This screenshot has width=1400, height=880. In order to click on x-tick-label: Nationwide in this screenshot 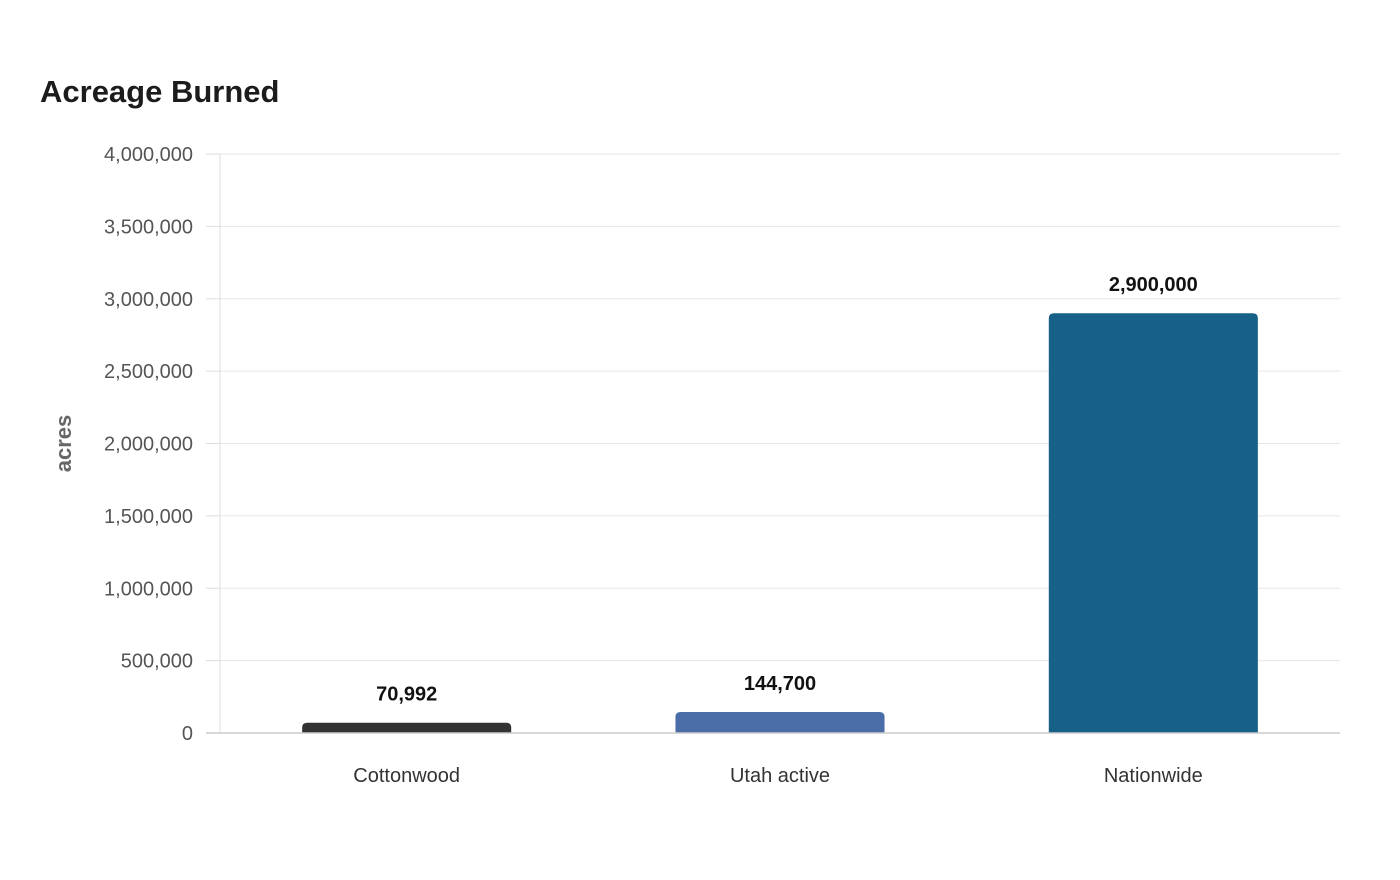, I will do `click(1153, 776)`.